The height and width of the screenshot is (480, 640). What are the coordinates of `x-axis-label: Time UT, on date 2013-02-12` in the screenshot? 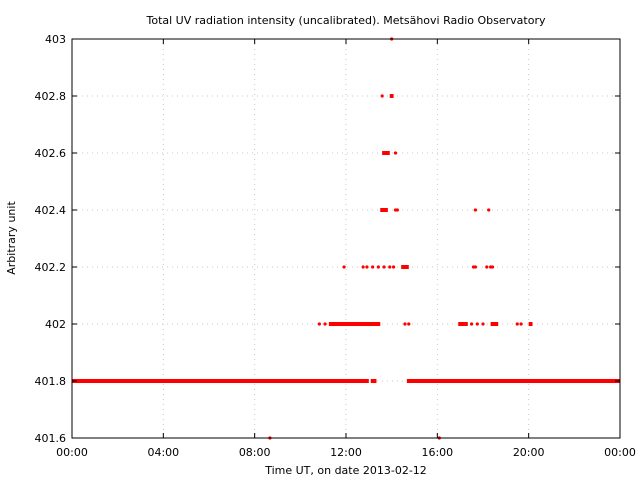 It's located at (345, 470).